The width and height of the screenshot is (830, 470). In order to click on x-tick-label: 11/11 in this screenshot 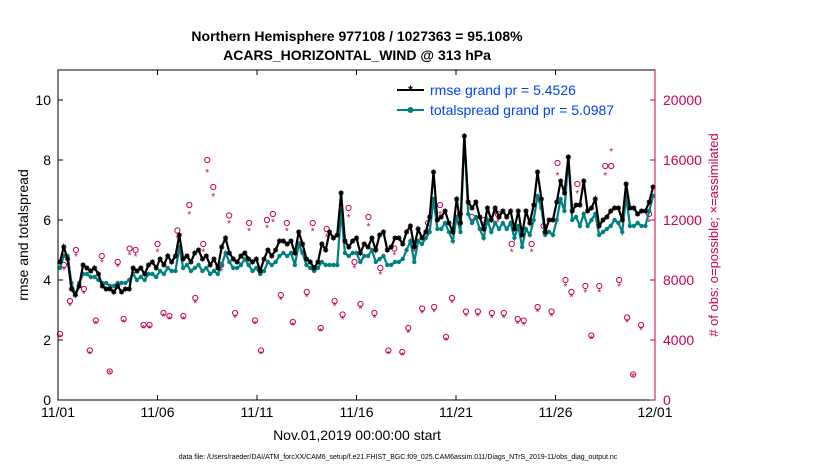, I will do `click(257, 412)`.